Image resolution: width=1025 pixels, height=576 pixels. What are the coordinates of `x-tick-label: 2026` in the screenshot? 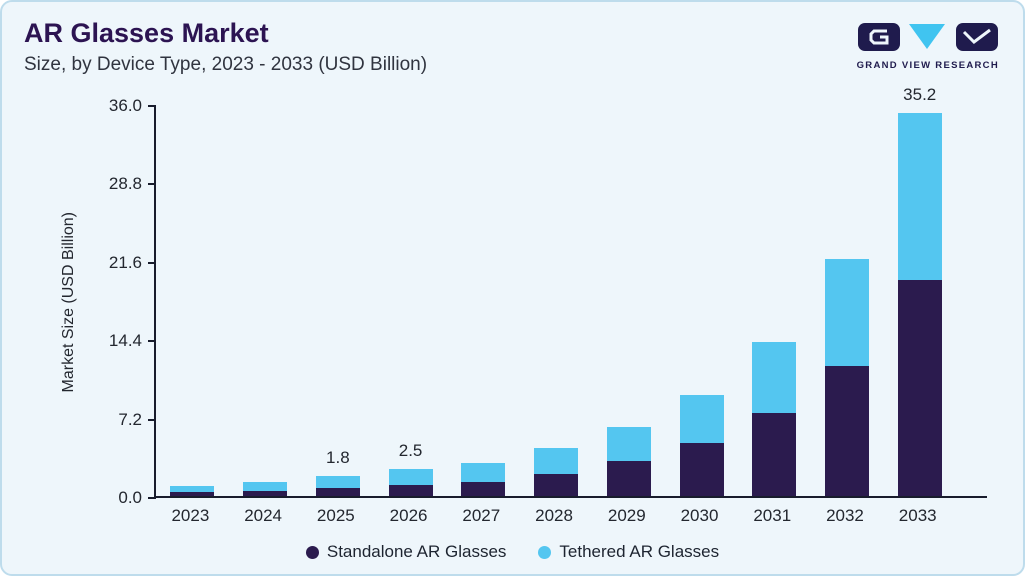 It's located at (408, 515).